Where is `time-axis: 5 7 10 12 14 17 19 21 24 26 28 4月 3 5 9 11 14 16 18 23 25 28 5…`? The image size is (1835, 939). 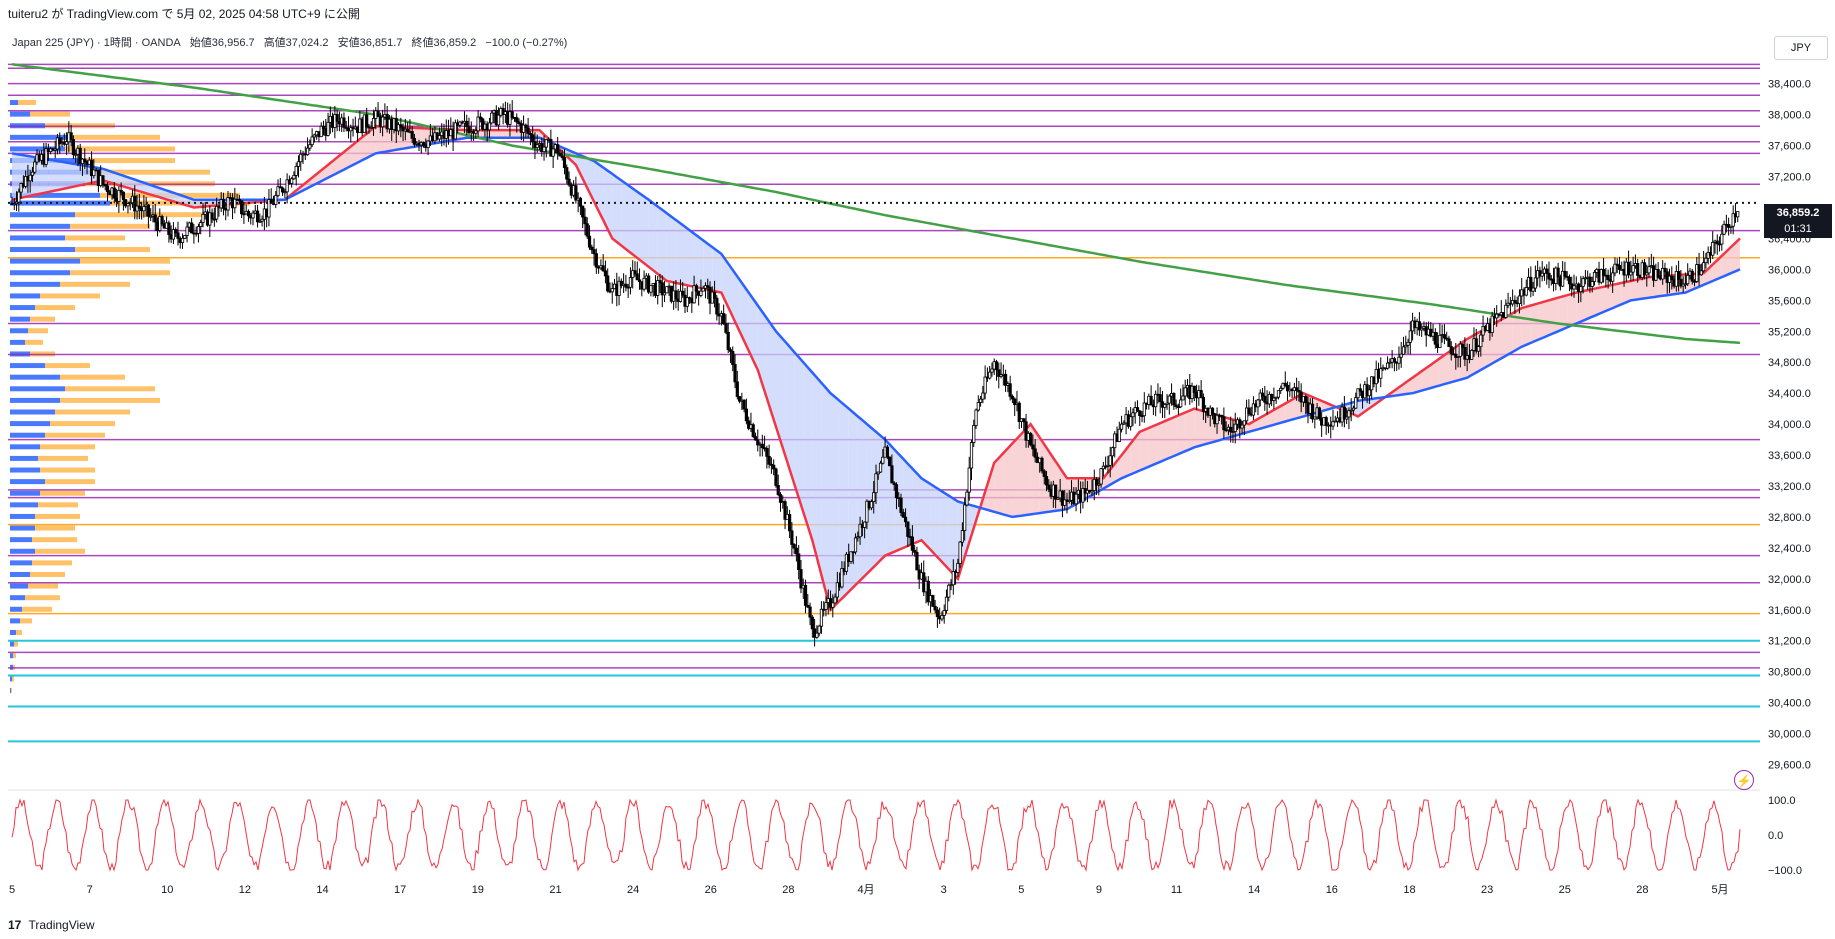
time-axis: 5 7 10 12 14 17 19 21 24 26 28 4月 3 5 9 11 14 16 18 23 25 28 5… is located at coordinates (869, 890).